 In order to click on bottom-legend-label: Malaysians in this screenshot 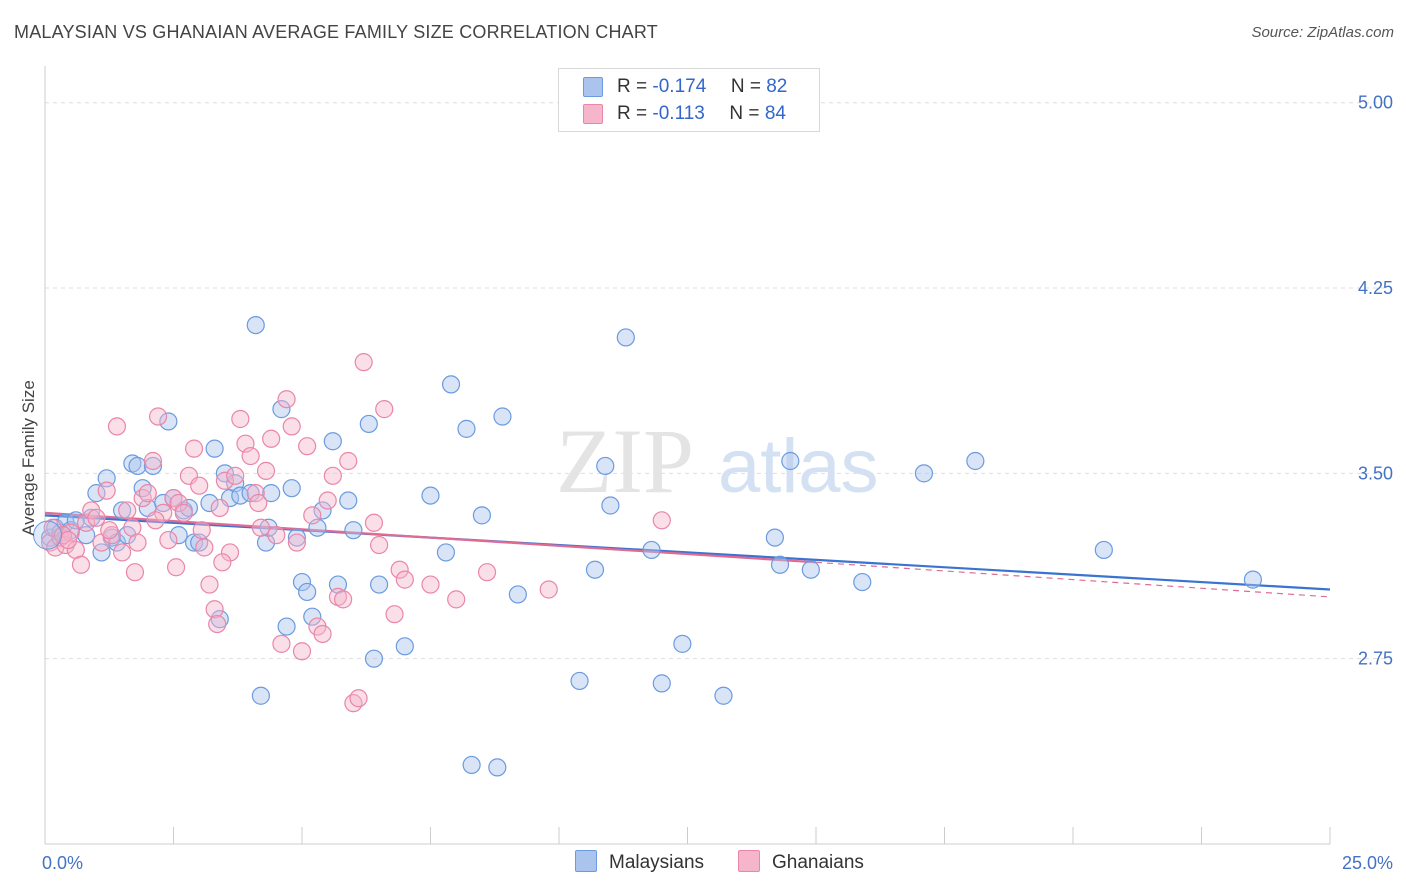, I will do `click(657, 863)`.